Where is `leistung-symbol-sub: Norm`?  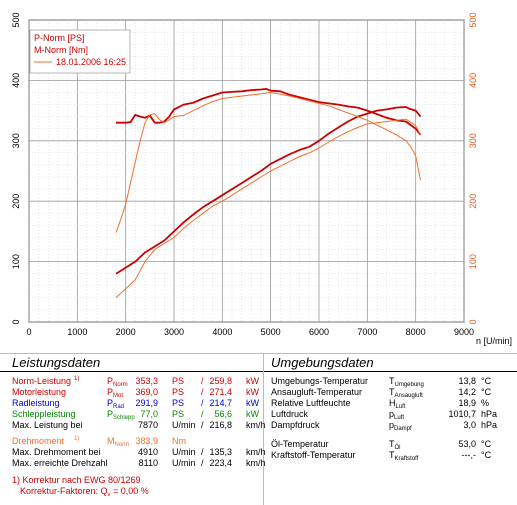
leistung-symbol-sub: Norm is located at coordinates (120, 385).